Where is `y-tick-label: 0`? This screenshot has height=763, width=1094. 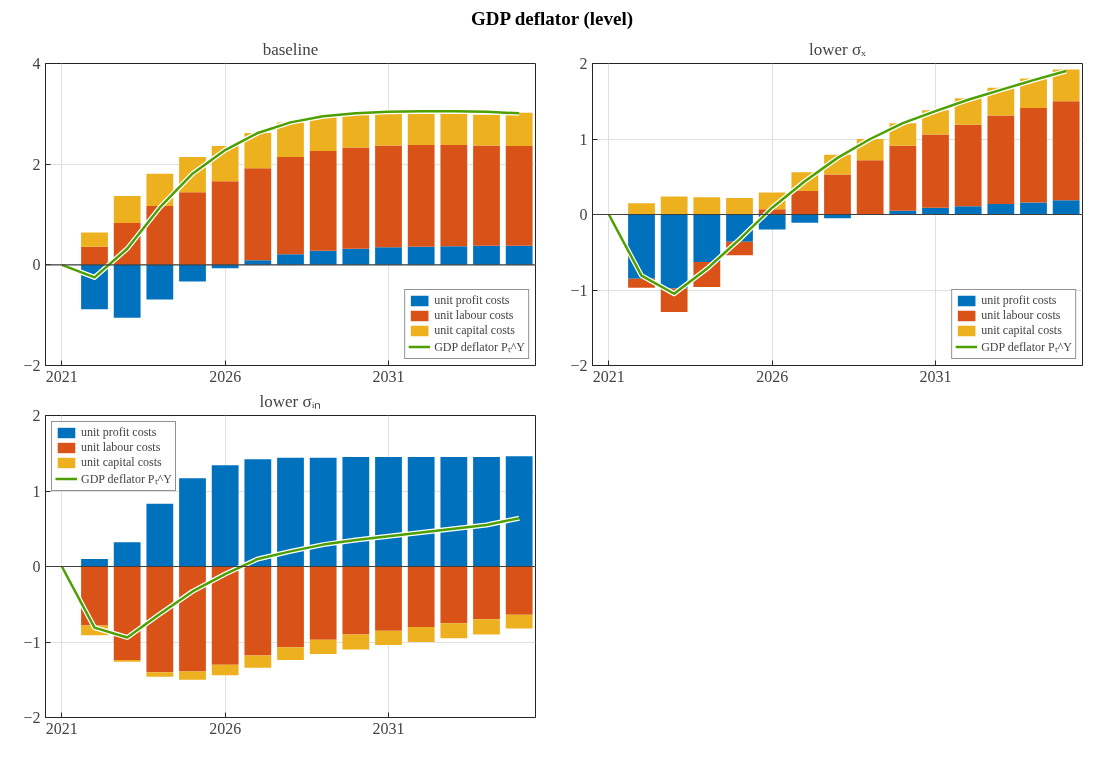
y-tick-label: 0 is located at coordinates (36, 566).